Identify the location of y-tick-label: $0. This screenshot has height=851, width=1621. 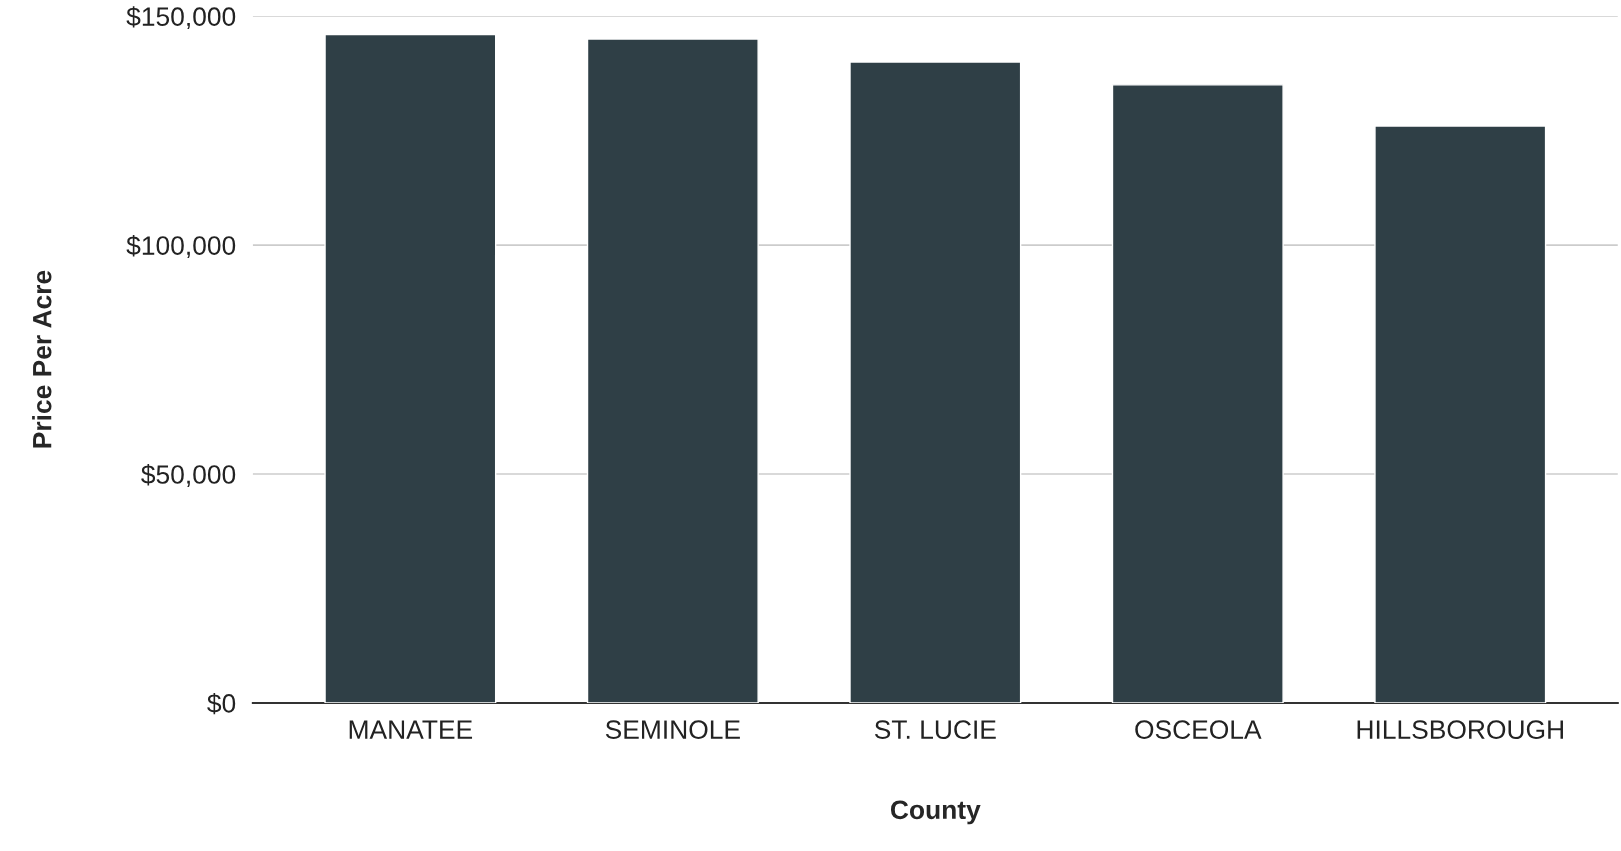
(221, 703).